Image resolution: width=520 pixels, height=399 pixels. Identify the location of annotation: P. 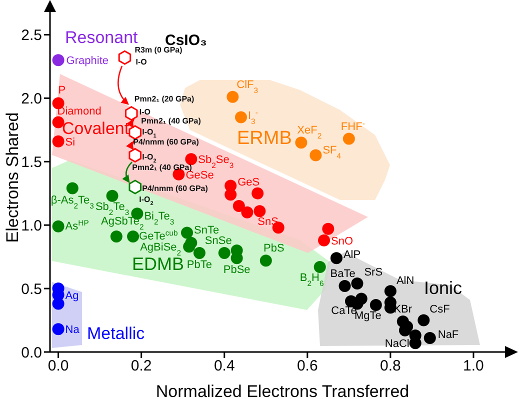
(62, 90).